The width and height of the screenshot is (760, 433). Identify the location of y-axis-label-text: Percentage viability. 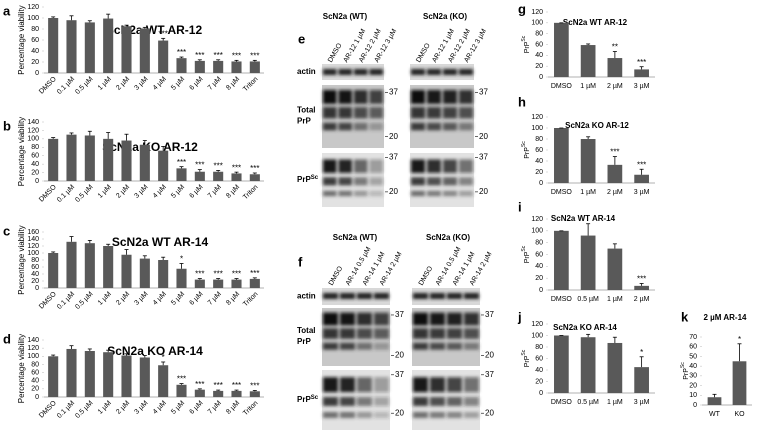
(21, 39).